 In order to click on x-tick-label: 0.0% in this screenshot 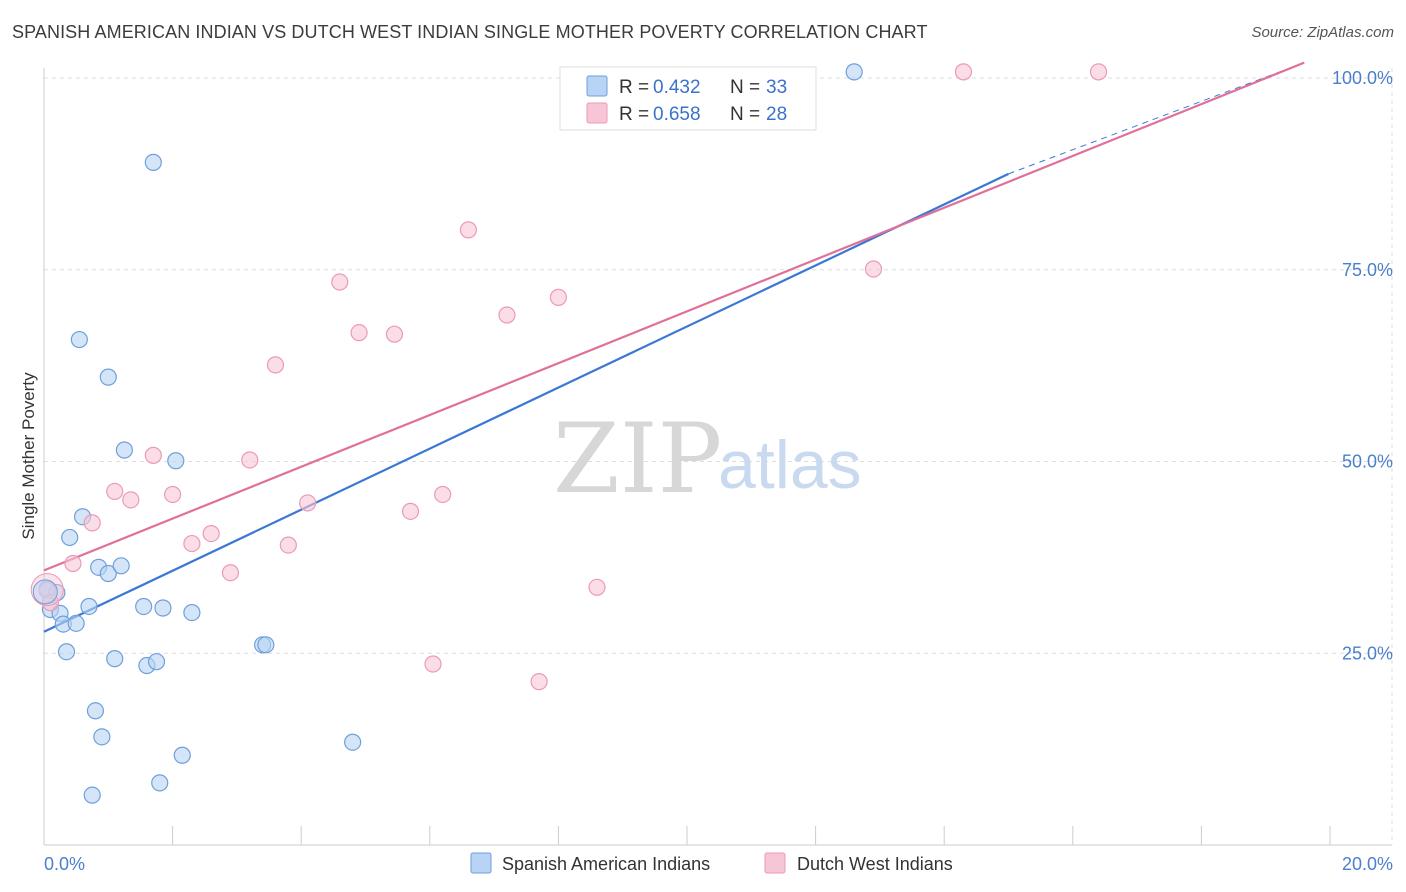, I will do `click(64, 864)`.